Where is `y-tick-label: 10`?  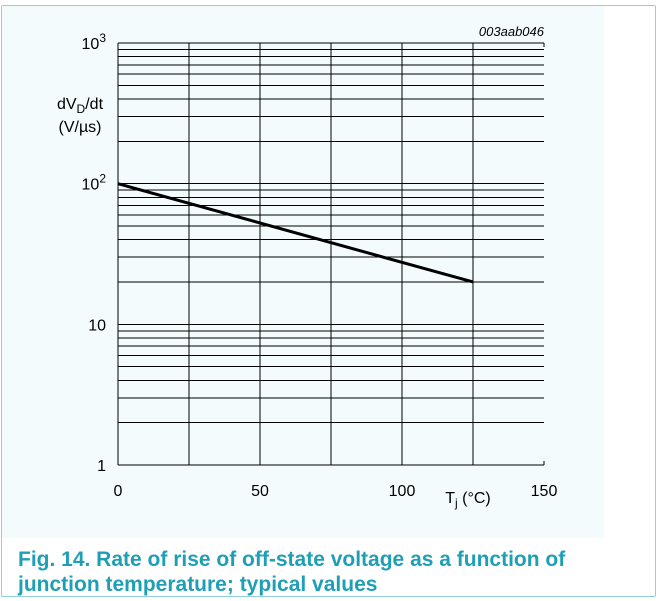 y-tick-label: 10 is located at coordinates (97, 325).